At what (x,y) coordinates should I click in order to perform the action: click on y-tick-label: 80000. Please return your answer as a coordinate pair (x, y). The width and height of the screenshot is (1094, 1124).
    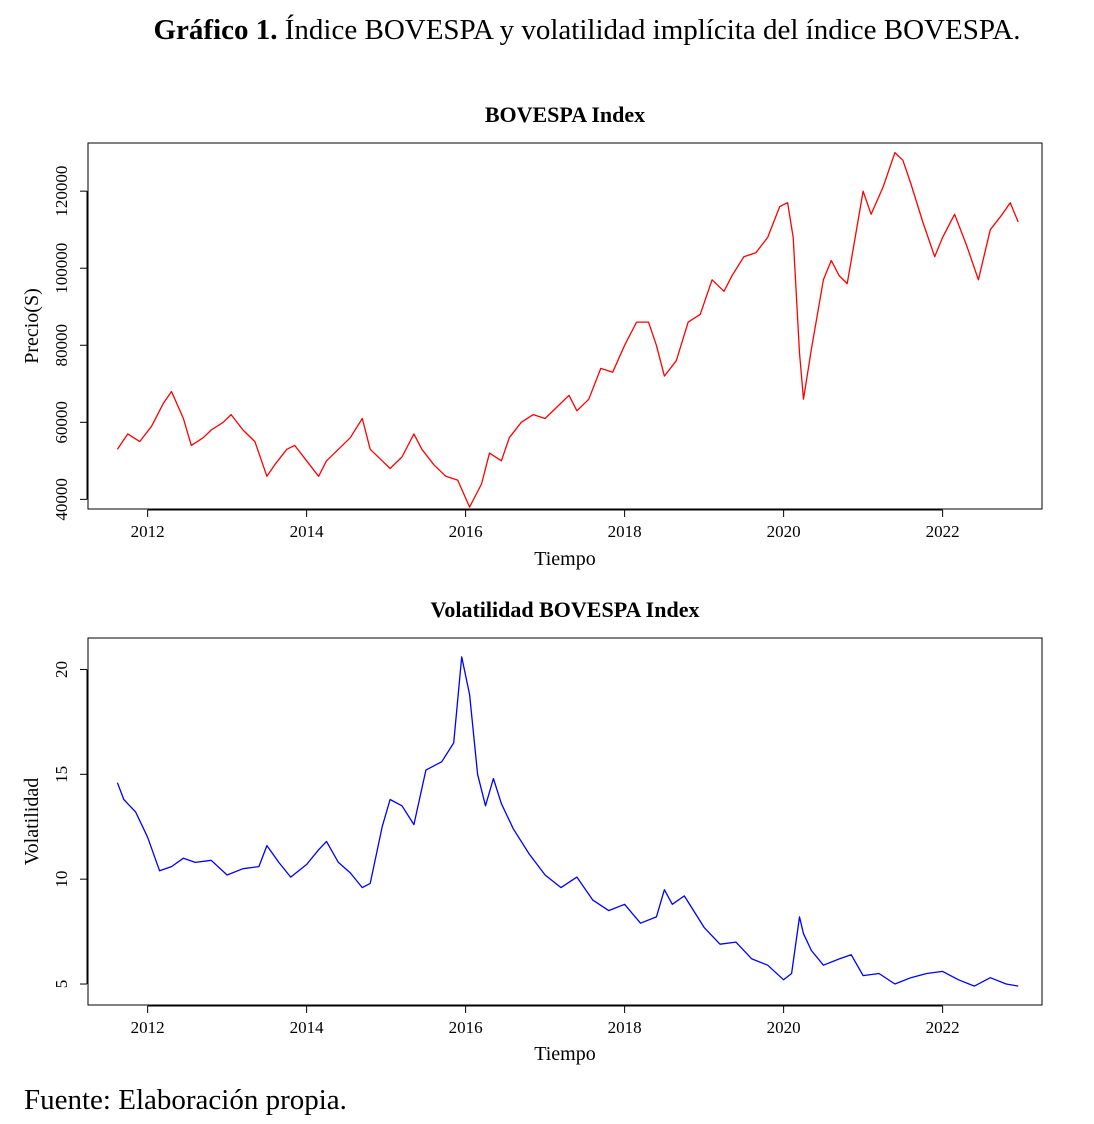
    Looking at the image, I should click on (61, 345).